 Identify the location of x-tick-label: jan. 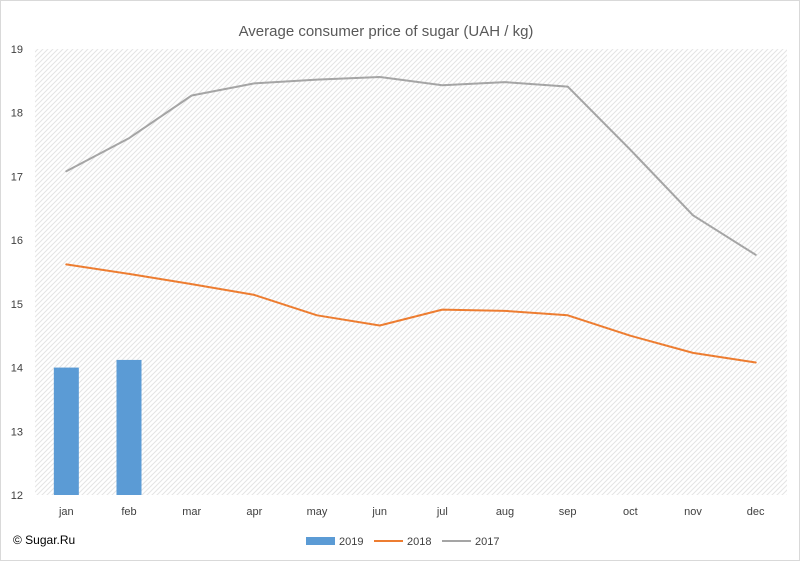
(66, 512).